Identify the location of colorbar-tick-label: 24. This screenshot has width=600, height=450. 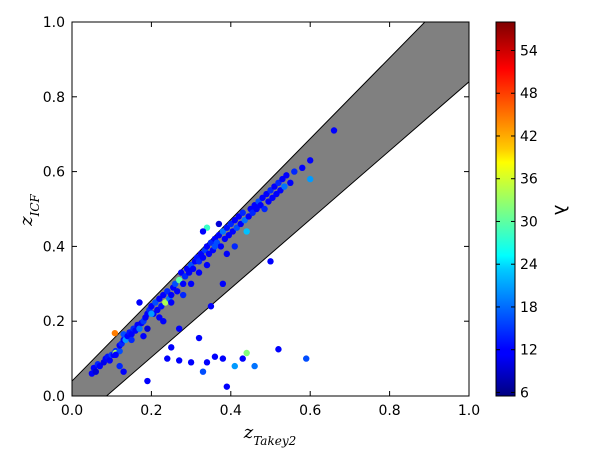
(529, 265).